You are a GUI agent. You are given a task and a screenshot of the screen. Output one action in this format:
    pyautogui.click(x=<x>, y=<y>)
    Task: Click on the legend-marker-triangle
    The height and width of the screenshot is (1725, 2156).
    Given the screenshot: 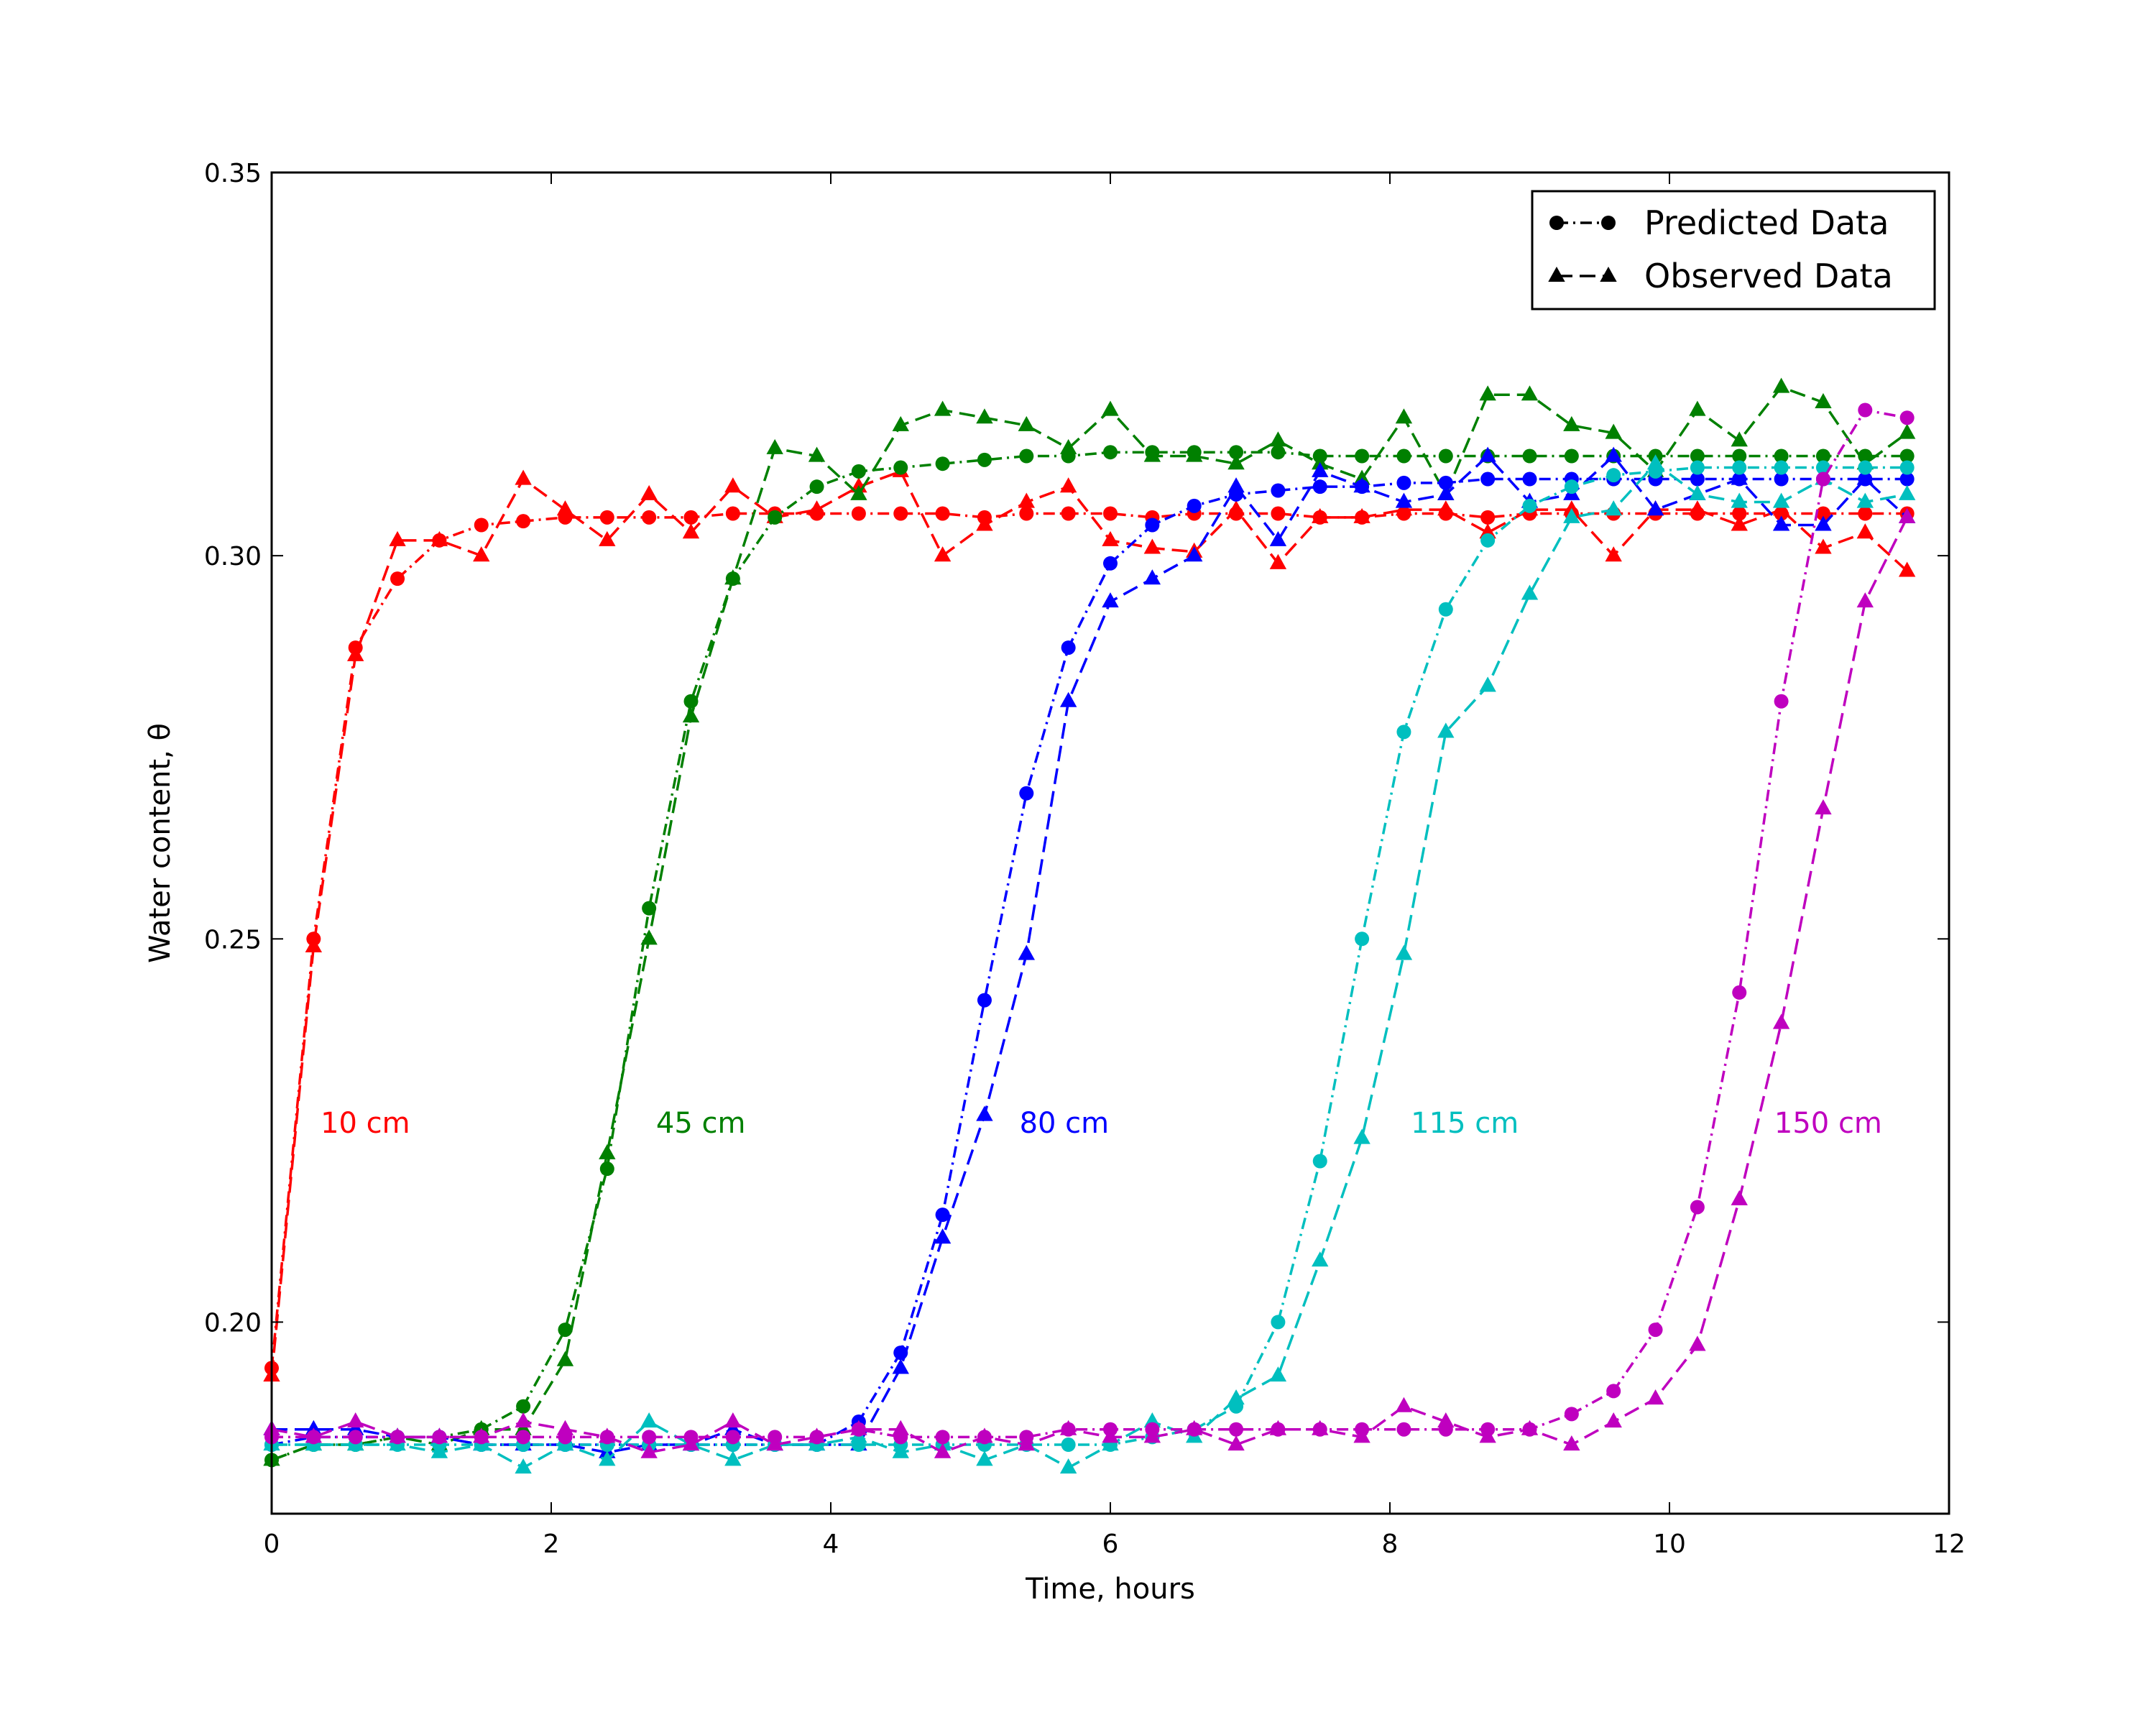 What is the action you would take?
    pyautogui.click(x=1557, y=274)
    